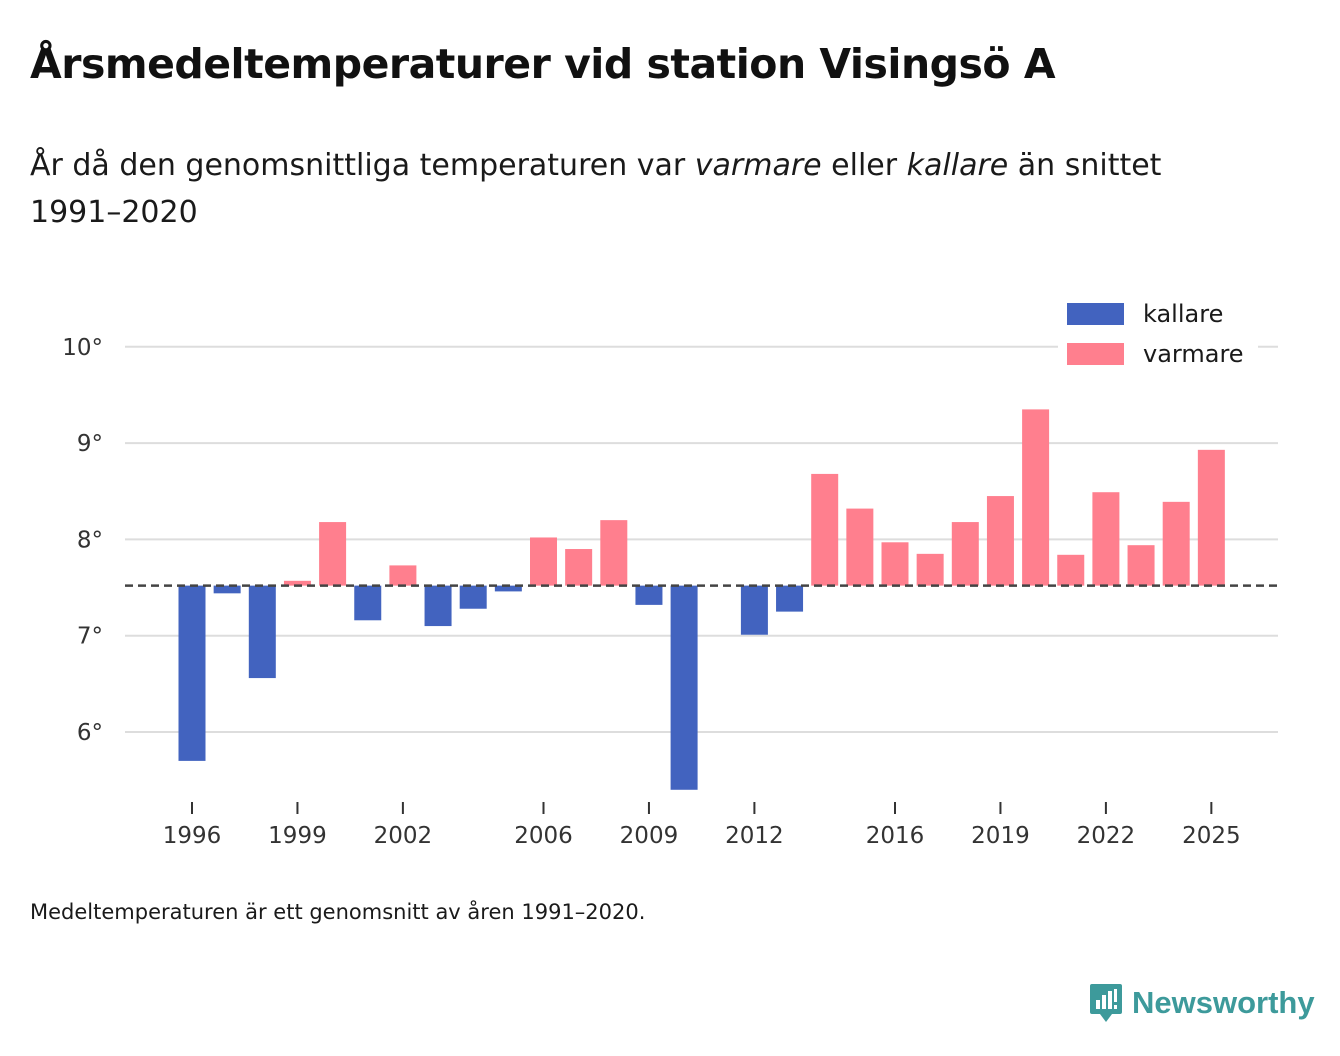 This screenshot has width=1340, height=1056. What do you see at coordinates (543, 561) in the screenshot?
I see `bar-2006` at bounding box center [543, 561].